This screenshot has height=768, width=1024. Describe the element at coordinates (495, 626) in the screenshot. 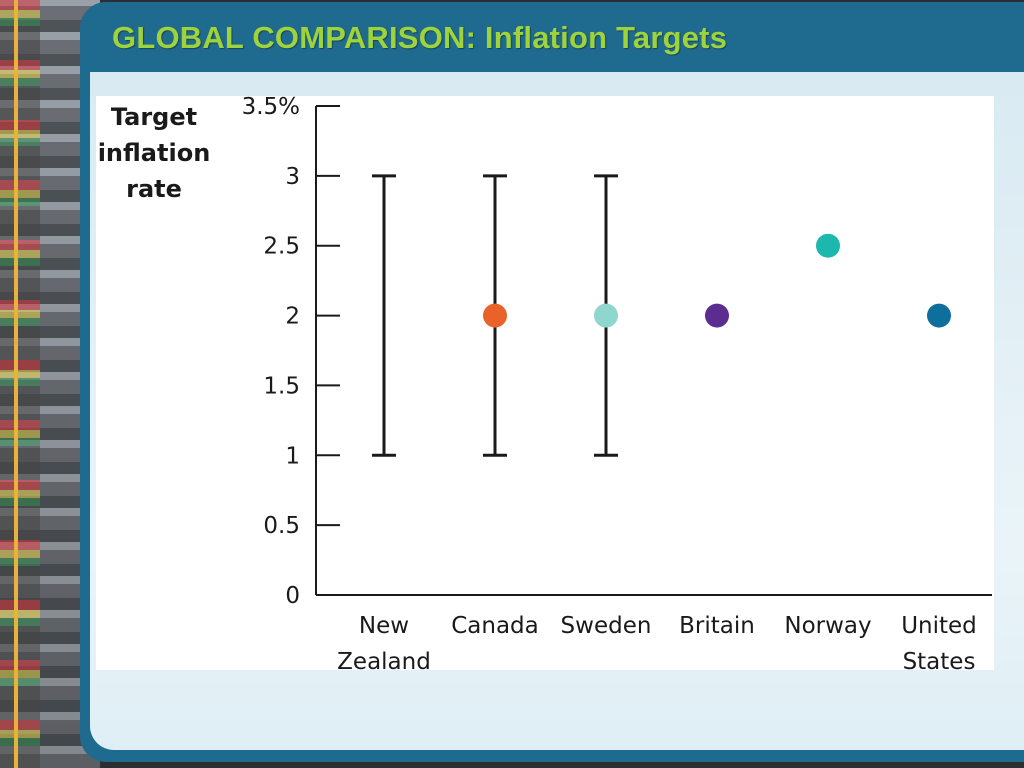

I see `x-category-label: Canada` at that location.